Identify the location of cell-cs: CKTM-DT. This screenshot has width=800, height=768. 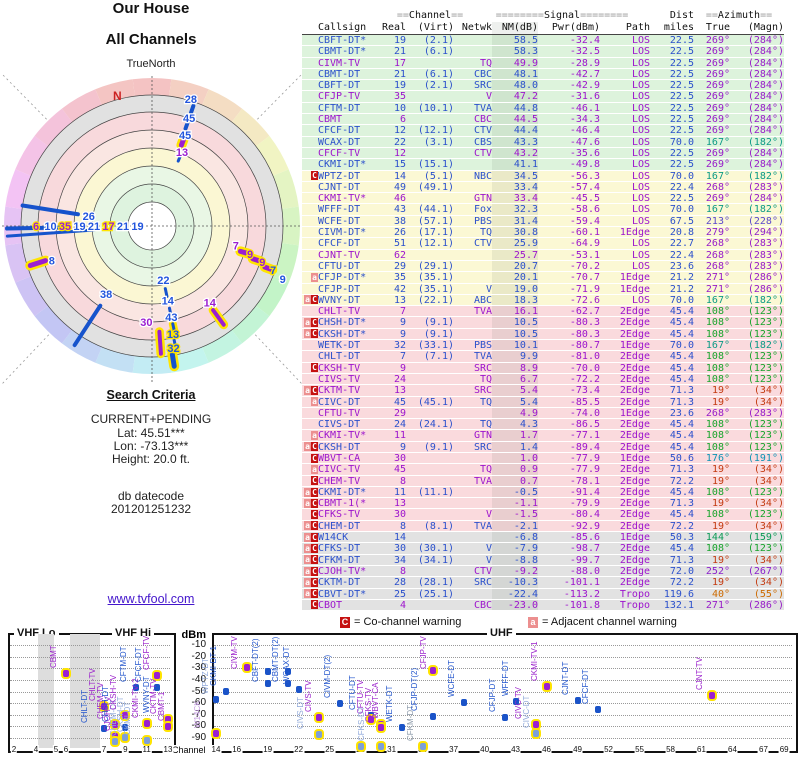
(339, 583).